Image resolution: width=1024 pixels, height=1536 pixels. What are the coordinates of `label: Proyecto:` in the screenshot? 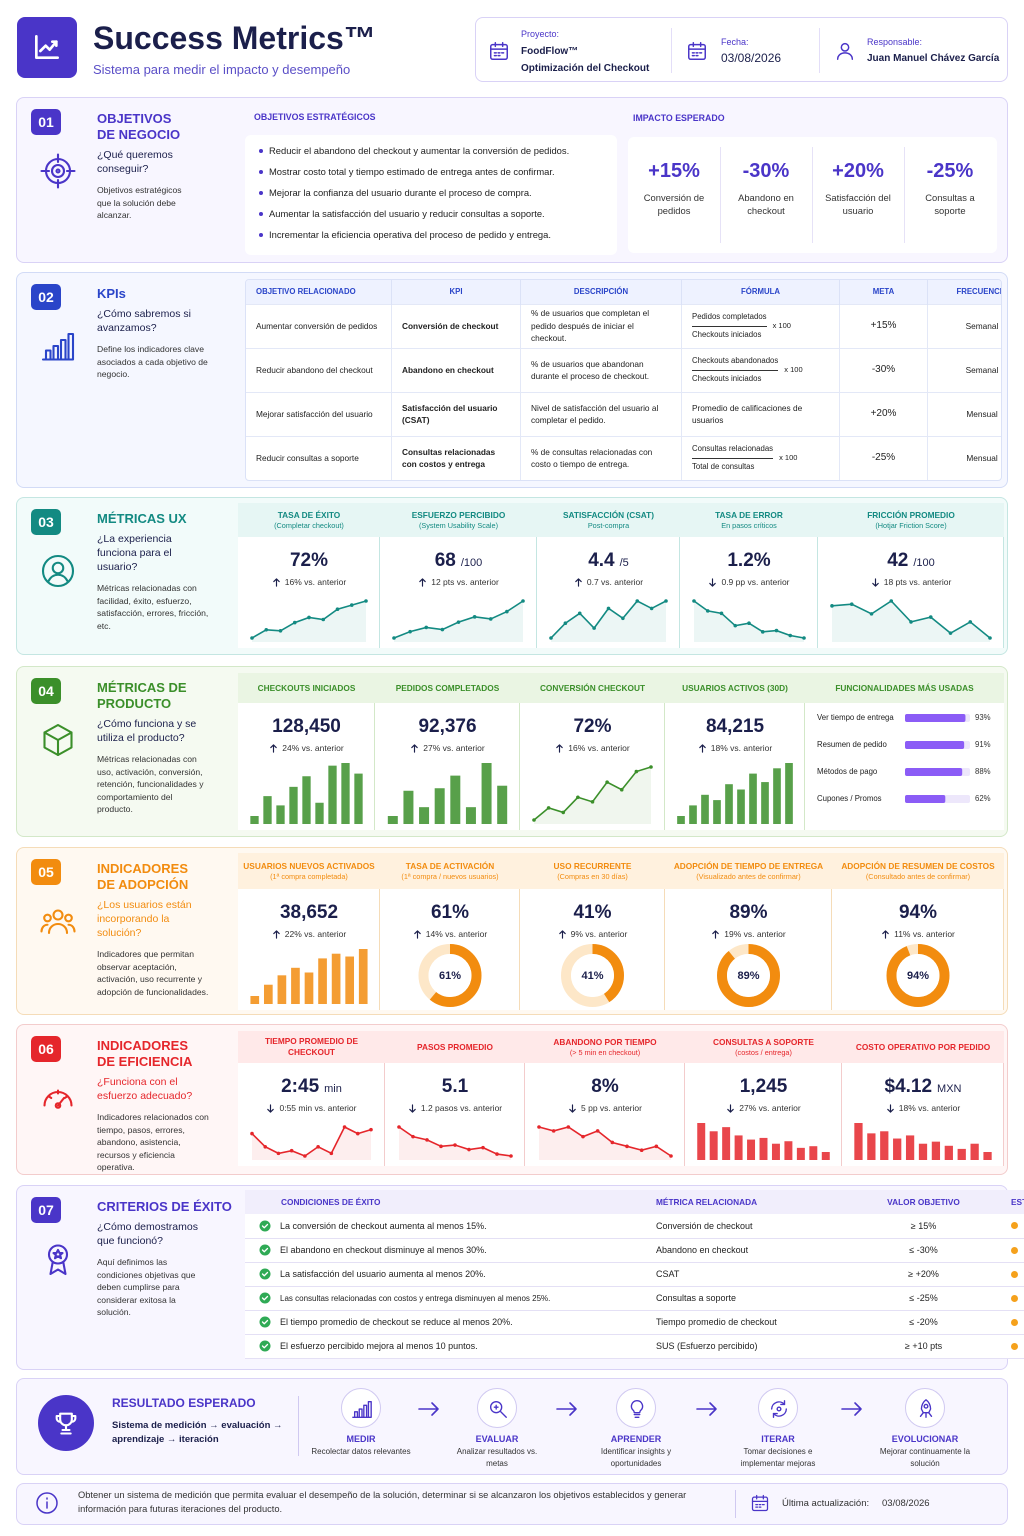 It's located at (540, 34).